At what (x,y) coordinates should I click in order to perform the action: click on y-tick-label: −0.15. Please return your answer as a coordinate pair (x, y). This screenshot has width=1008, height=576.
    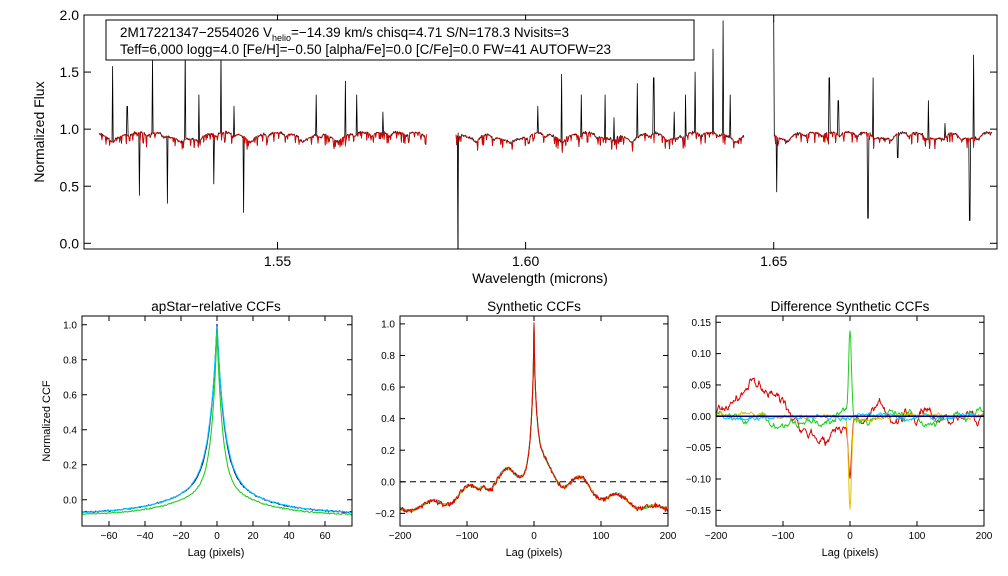
    Looking at the image, I should click on (699, 511).